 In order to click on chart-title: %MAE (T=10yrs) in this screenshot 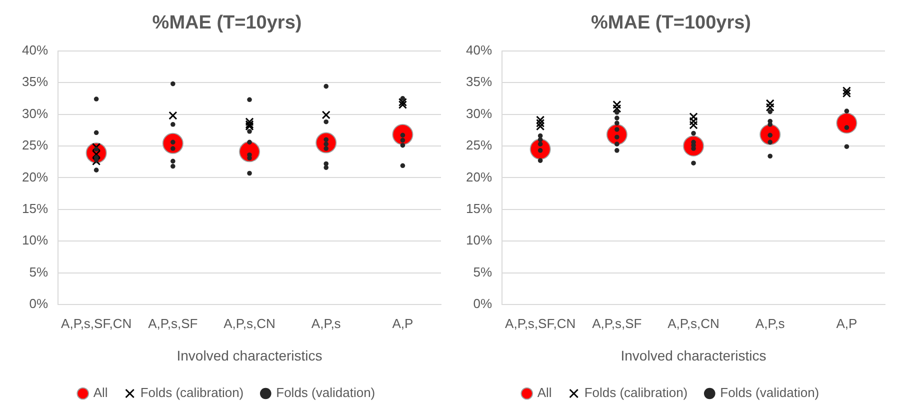, I will do `click(227, 23)`.